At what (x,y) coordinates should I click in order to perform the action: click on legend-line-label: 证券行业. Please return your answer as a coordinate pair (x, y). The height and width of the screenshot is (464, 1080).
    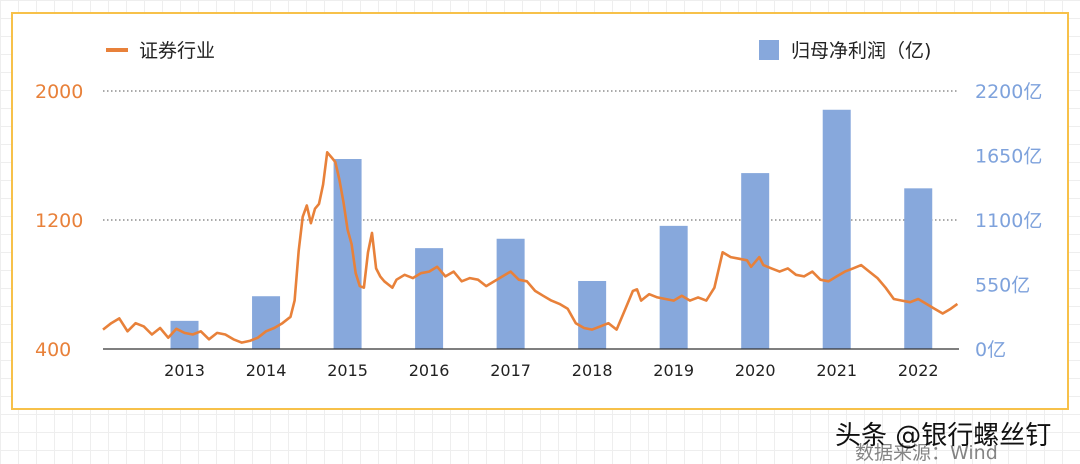
    Looking at the image, I should click on (177, 51).